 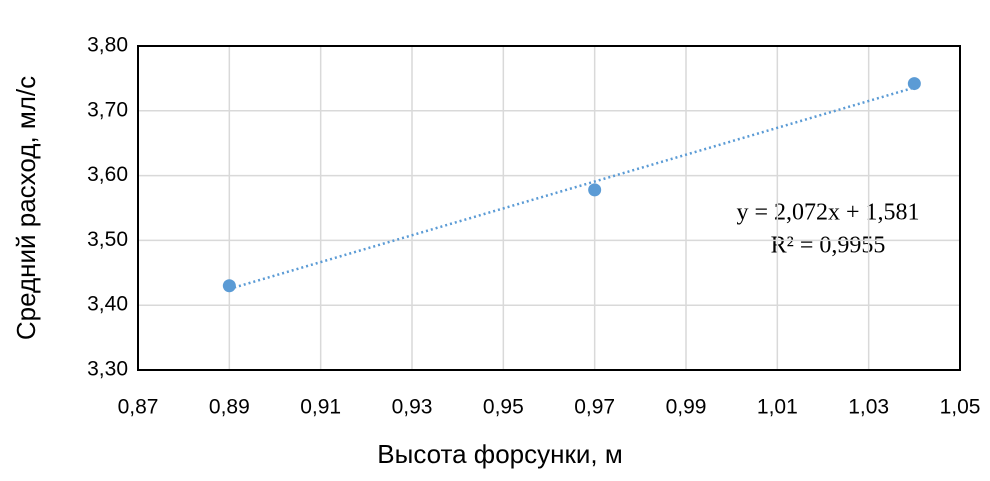 I want to click on x-tick-label: 0,89, so click(x=229, y=407).